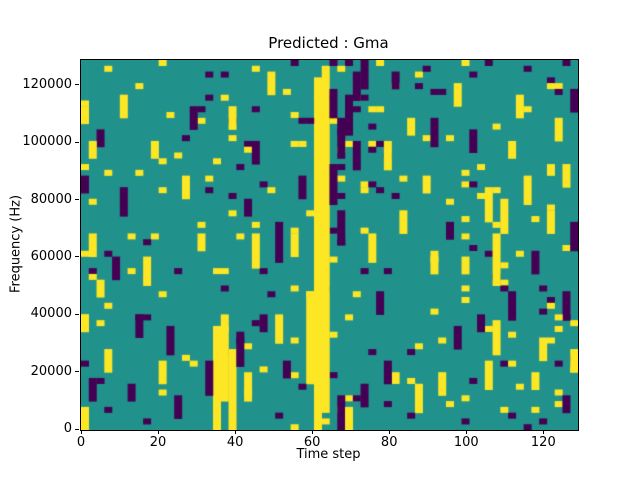  What do you see at coordinates (543, 442) in the screenshot?
I see `x-tick-label: 120` at bounding box center [543, 442].